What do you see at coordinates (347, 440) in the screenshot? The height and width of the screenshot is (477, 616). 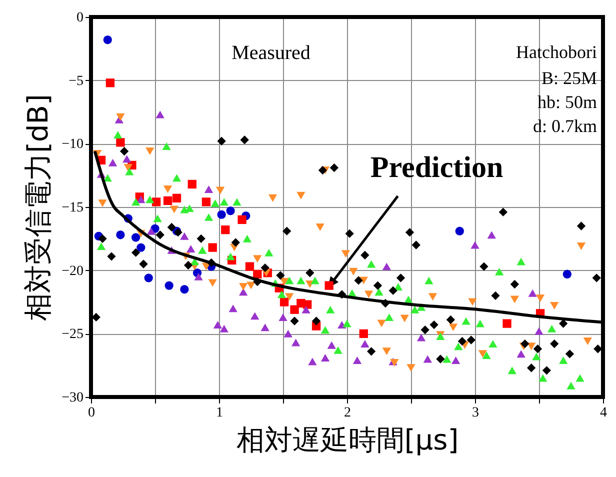 I see `x-axis-title: 相対遅延時間[μs]` at bounding box center [347, 440].